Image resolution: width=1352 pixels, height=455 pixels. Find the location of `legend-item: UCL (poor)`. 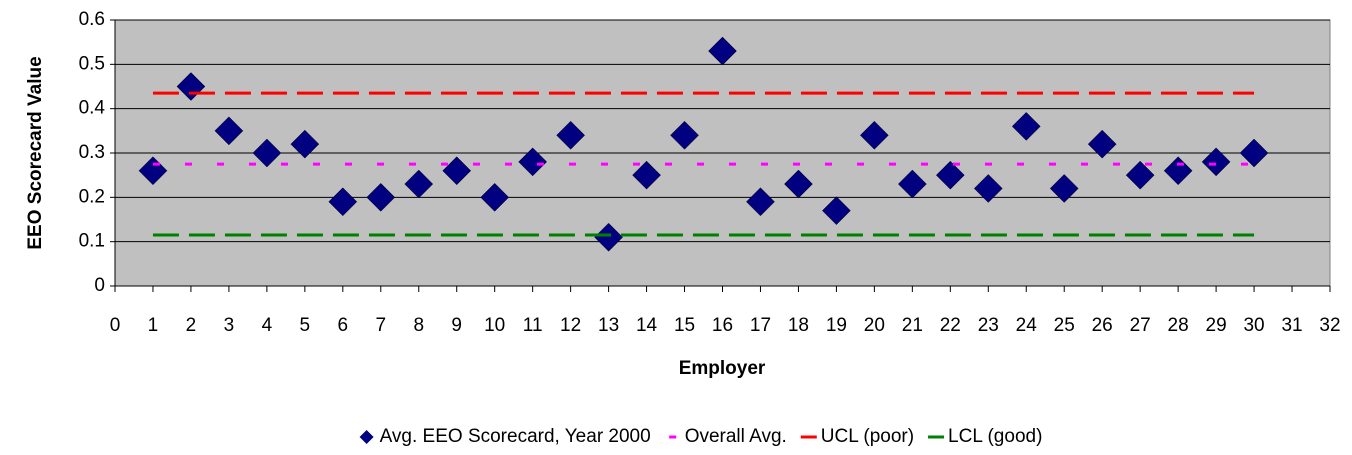

legend-item: UCL (poor) is located at coordinates (857, 436).